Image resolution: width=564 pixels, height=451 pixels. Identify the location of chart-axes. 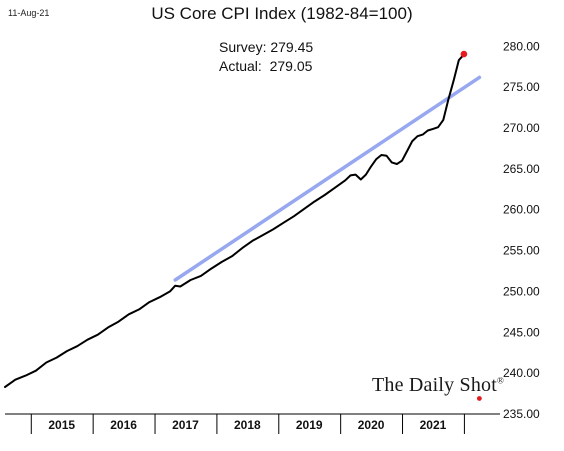
(252, 423).